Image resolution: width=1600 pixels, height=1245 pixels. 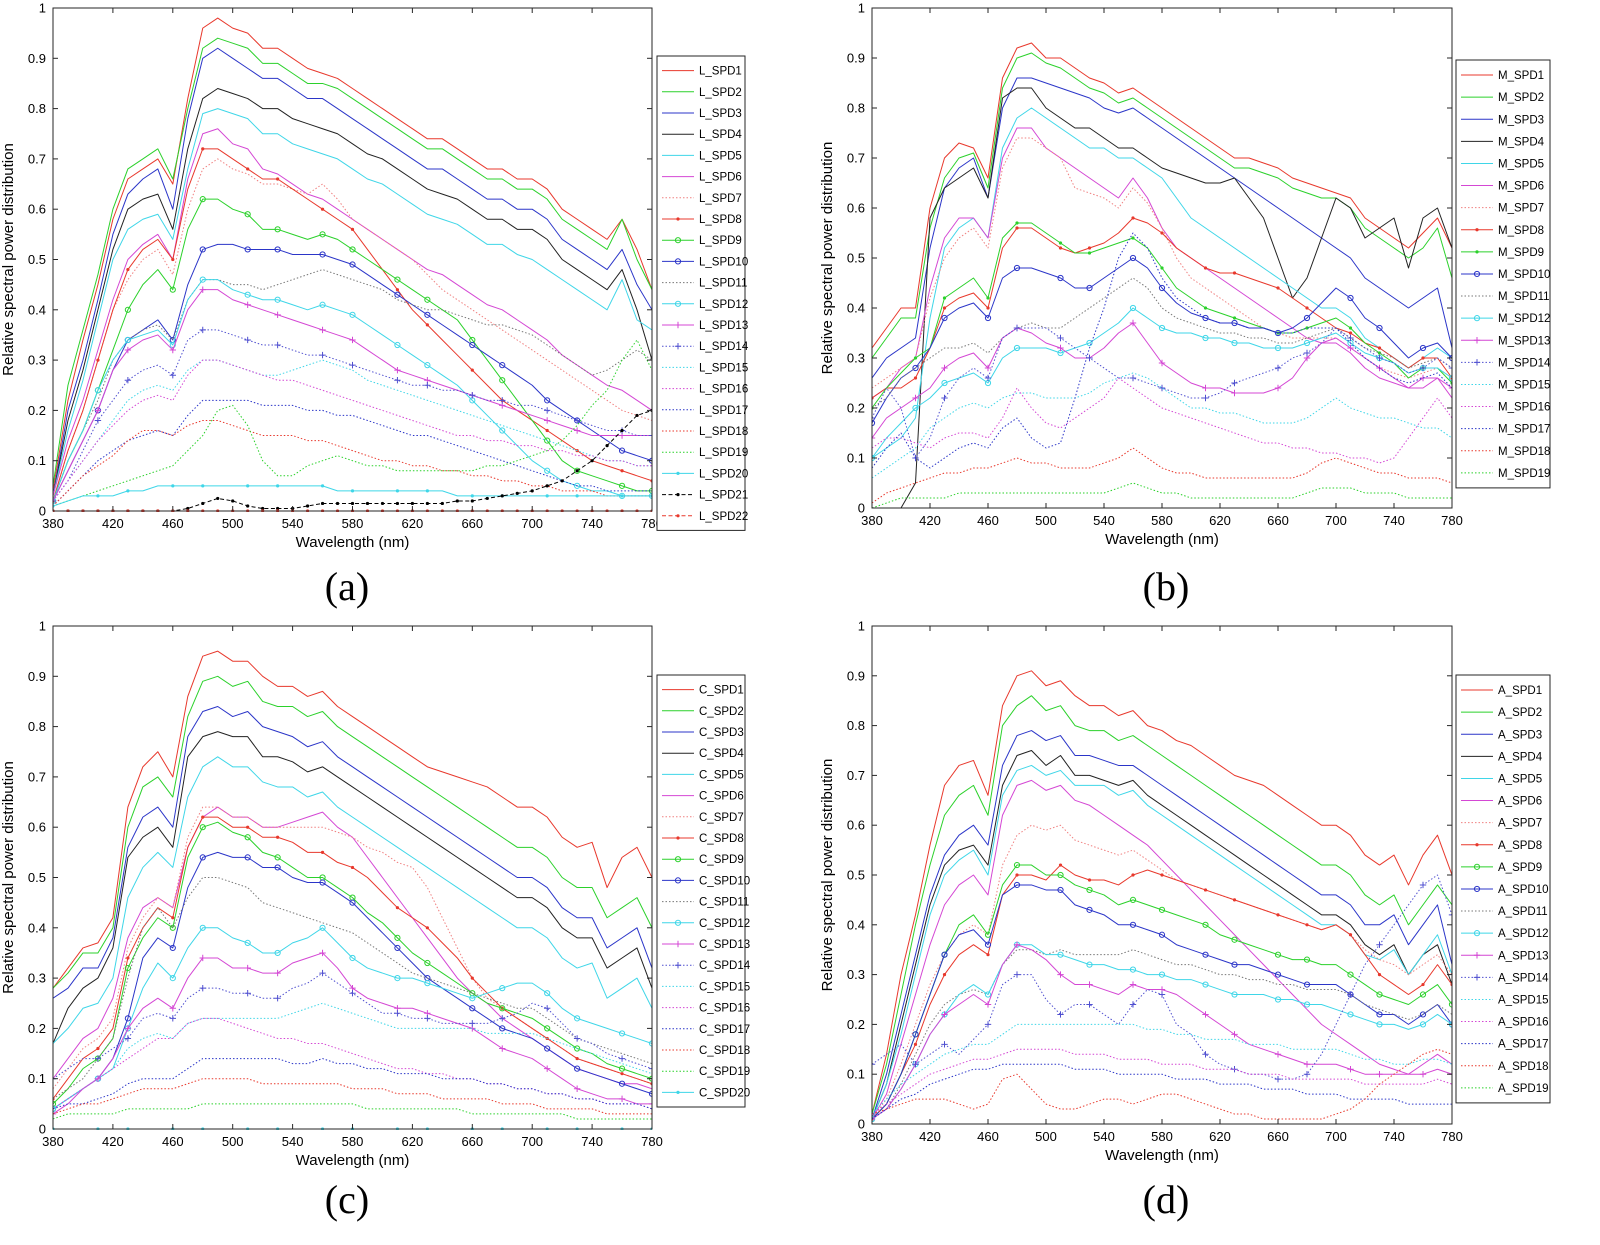 I want to click on panel-d-legend-label: A_SPD13, so click(x=1523, y=956).